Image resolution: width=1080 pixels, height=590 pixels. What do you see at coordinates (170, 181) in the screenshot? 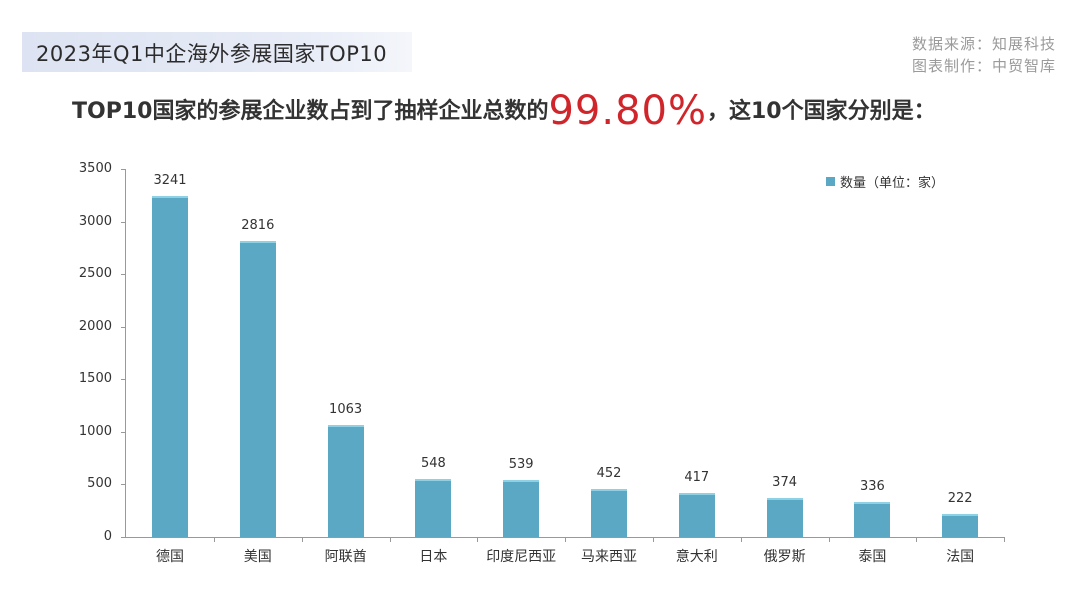
I see `bar-value-label: 3241` at bounding box center [170, 181].